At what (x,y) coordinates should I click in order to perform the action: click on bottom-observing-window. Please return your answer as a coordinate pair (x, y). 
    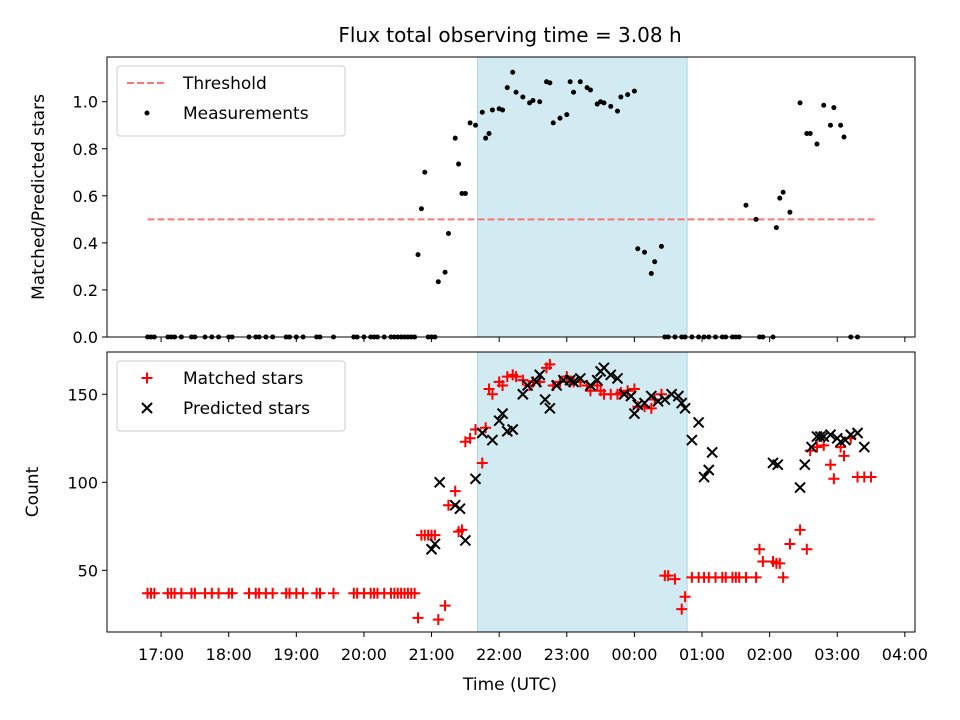
    Looking at the image, I should click on (582, 492).